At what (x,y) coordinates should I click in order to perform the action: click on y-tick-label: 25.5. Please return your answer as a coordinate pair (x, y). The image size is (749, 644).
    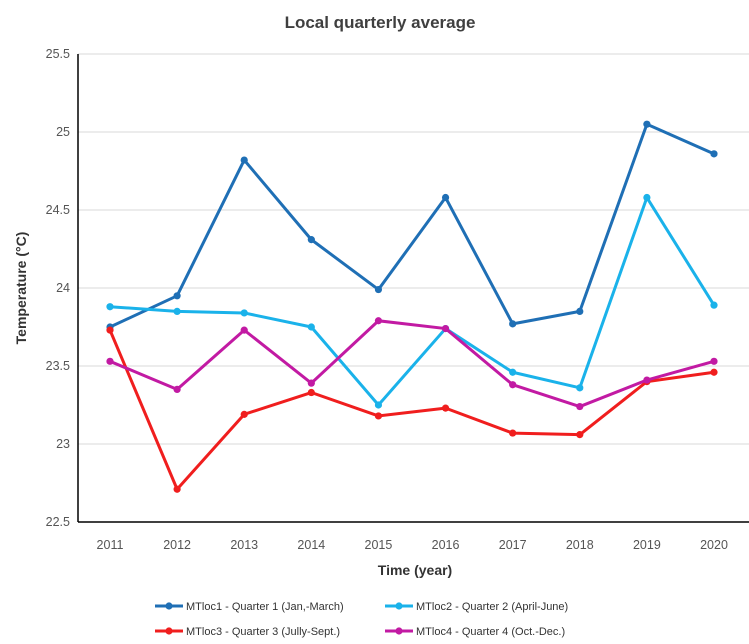
    Looking at the image, I should click on (58, 54).